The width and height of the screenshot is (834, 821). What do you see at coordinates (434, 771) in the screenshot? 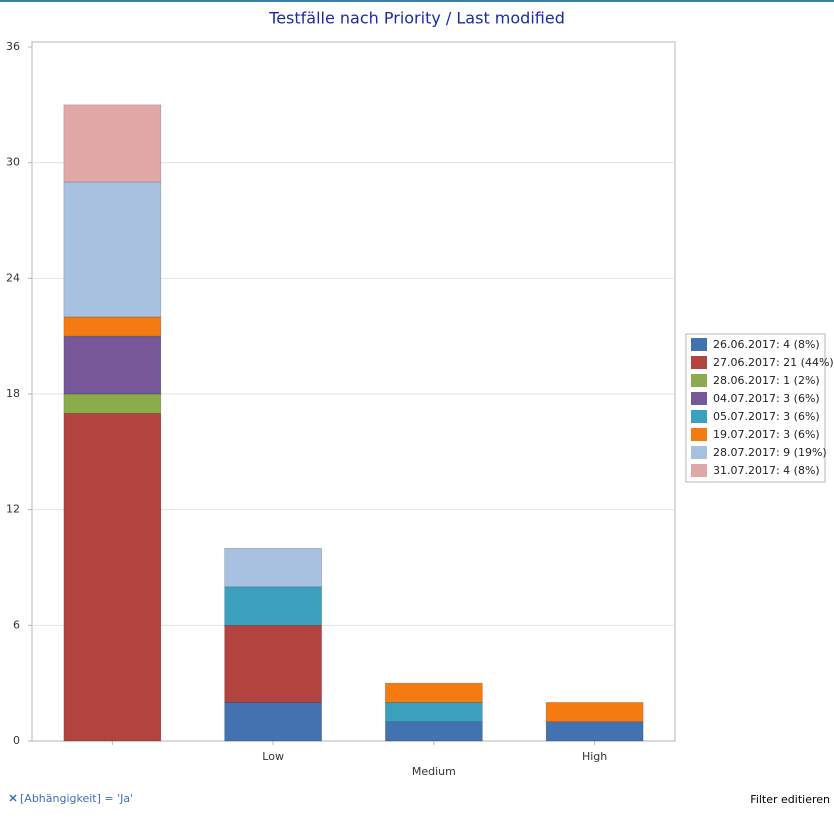
I see `x-tick-label: Medium` at bounding box center [434, 771].